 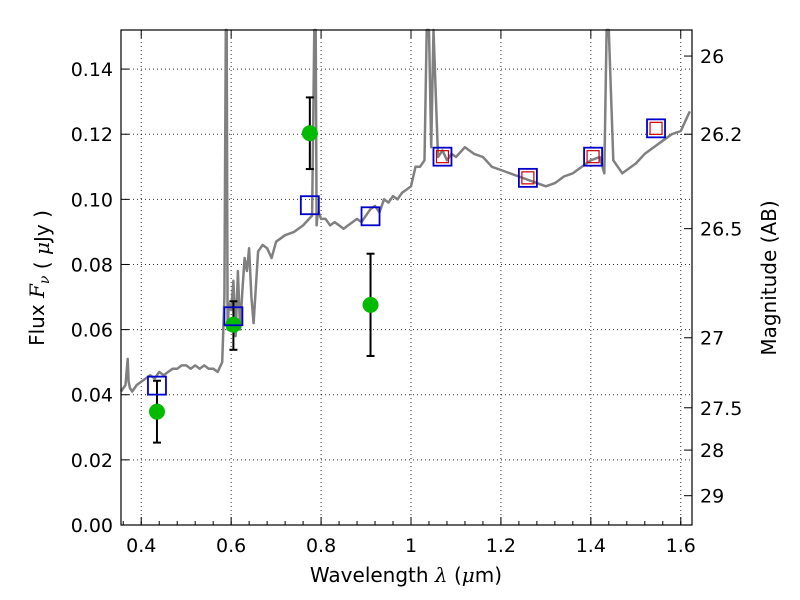 I want to click on y2-tick-label: 28, so click(x=712, y=451).